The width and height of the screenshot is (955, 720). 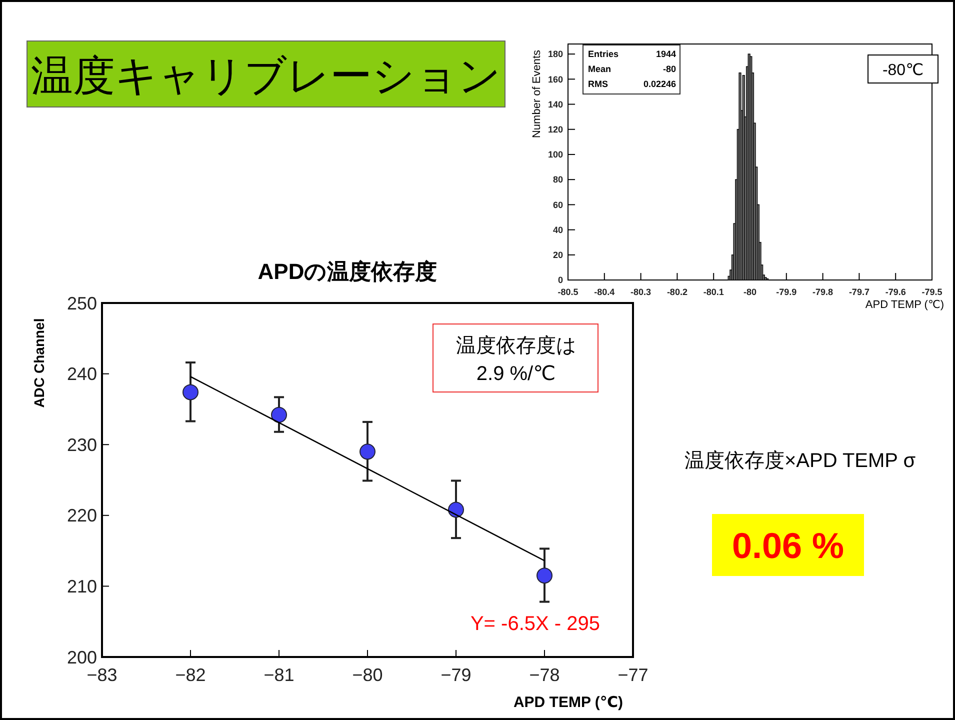 I want to click on text: 0.06 %, so click(x=788, y=545).